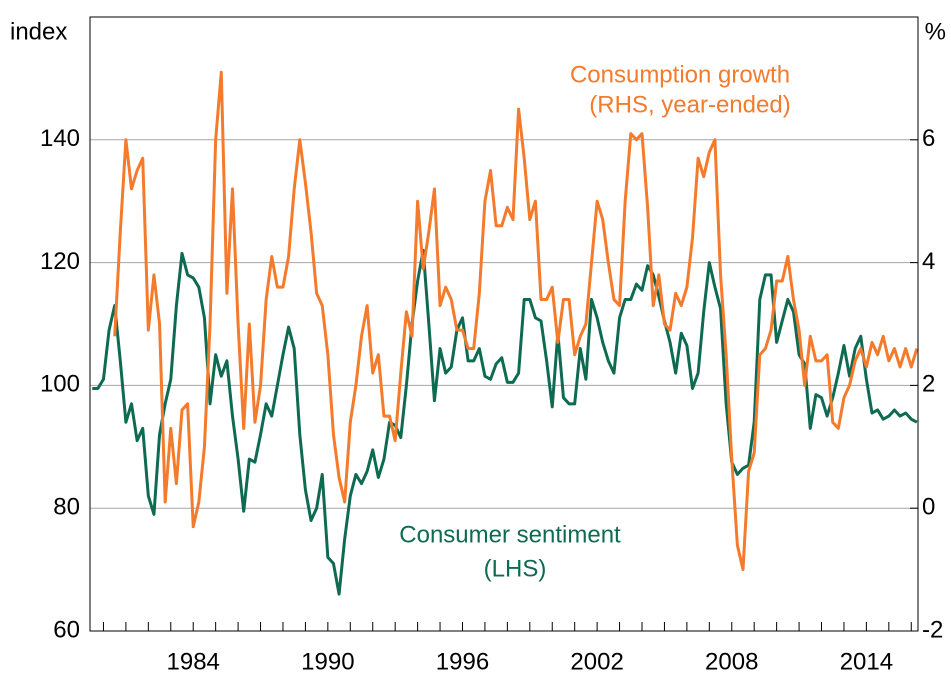 The width and height of the screenshot is (951, 682). I want to click on x-tick-label: 2008, so click(731, 661).